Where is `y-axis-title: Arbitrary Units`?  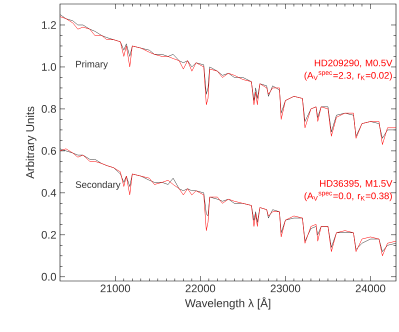 y-axis-title: Arbitrary Units is located at coordinates (31, 142).